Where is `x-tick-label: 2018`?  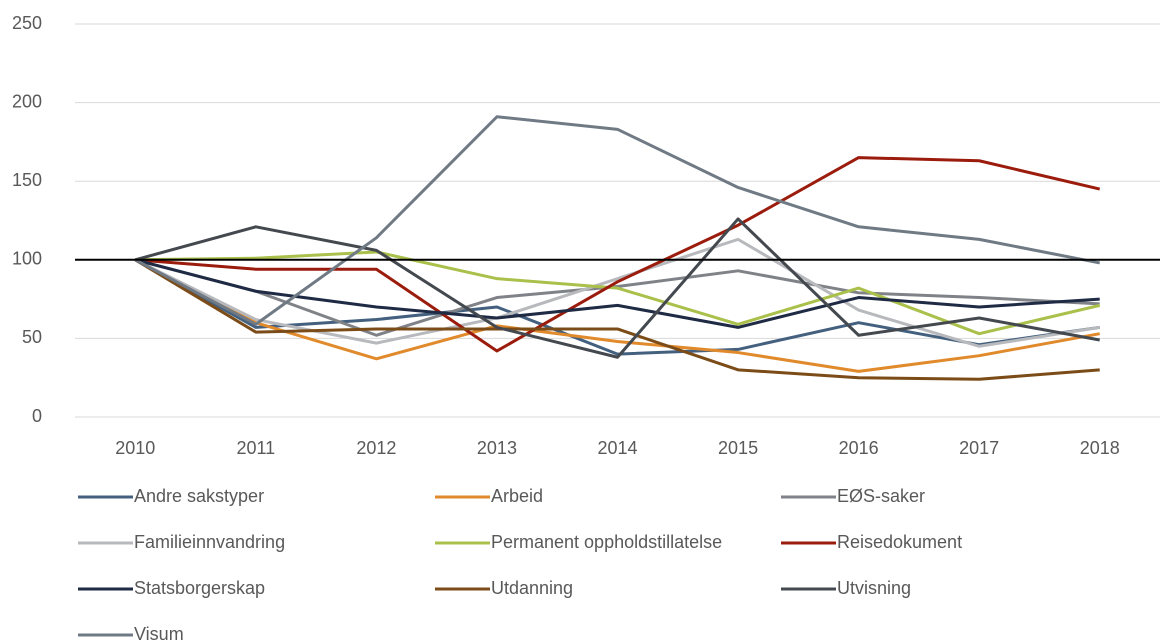
x-tick-label: 2018 is located at coordinates (1100, 448).